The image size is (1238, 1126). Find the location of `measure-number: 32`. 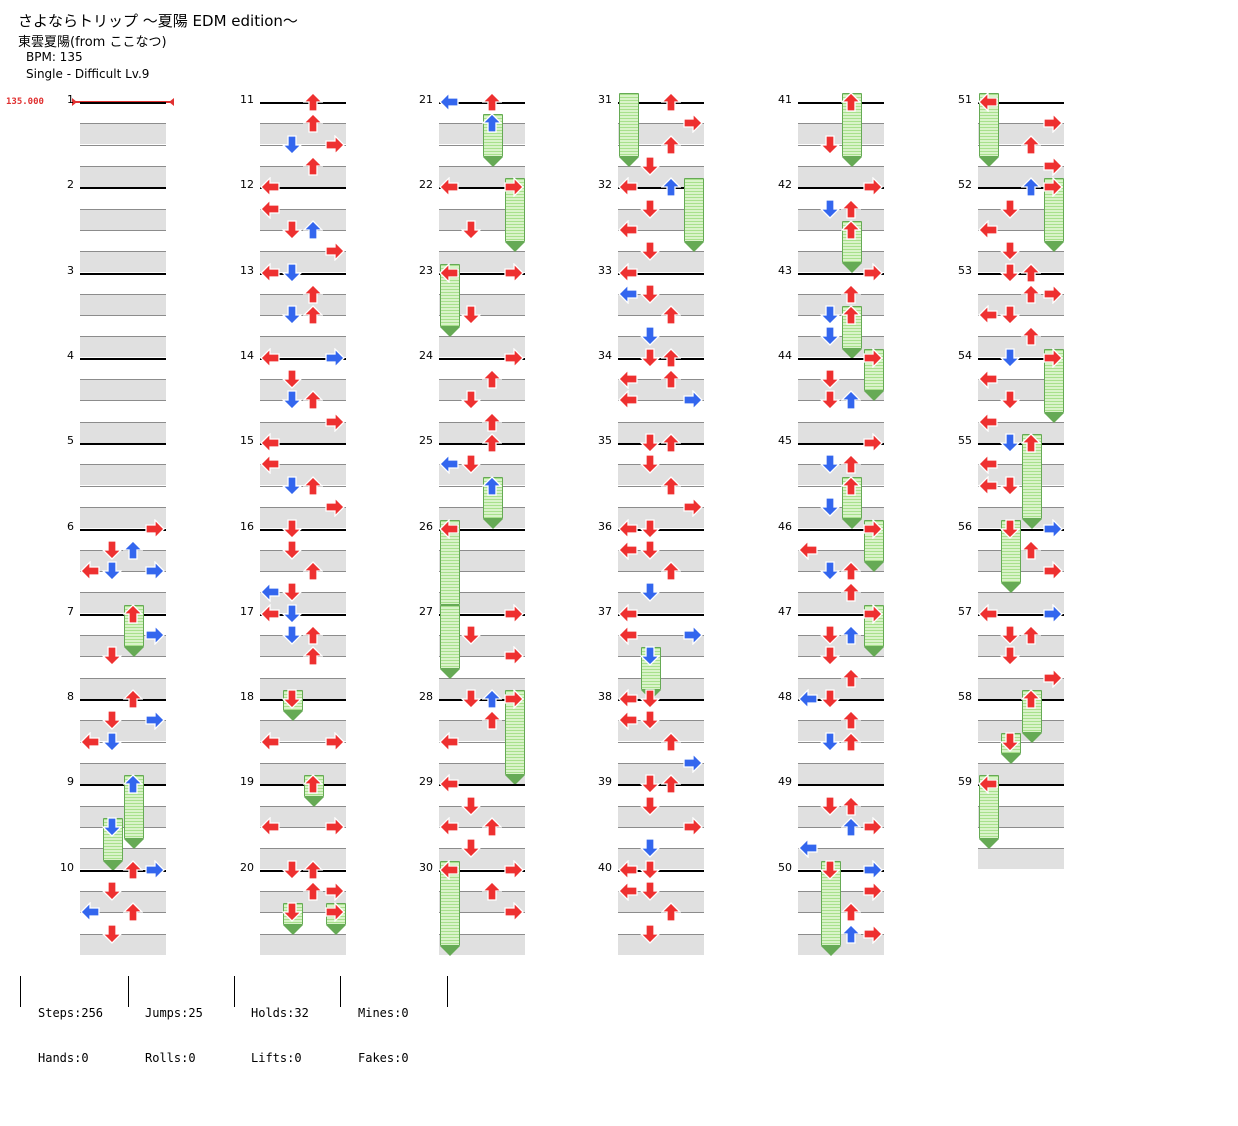

measure-number: 32 is located at coordinates (605, 185).